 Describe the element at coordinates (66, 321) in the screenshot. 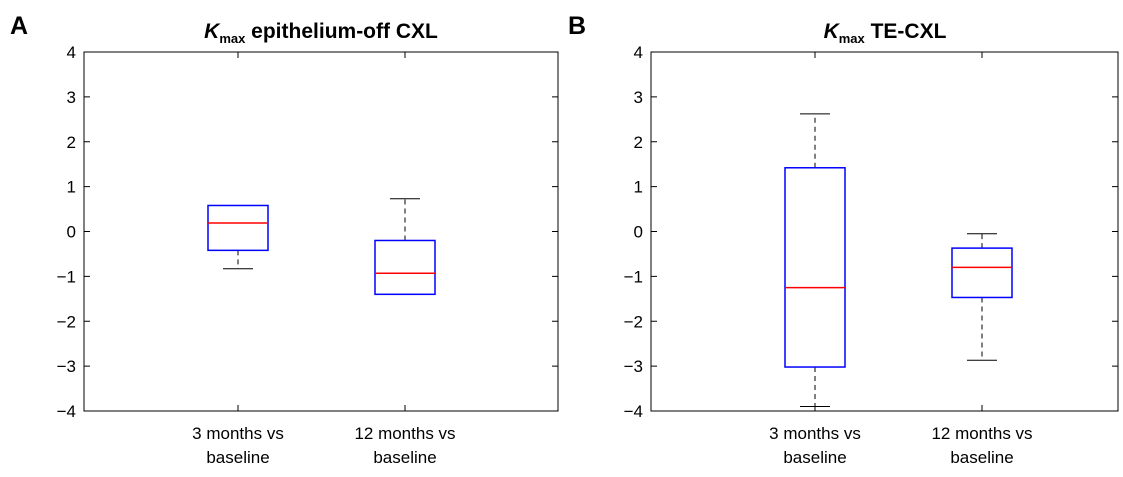

I see `panel-a-ytick-label: −2` at that location.